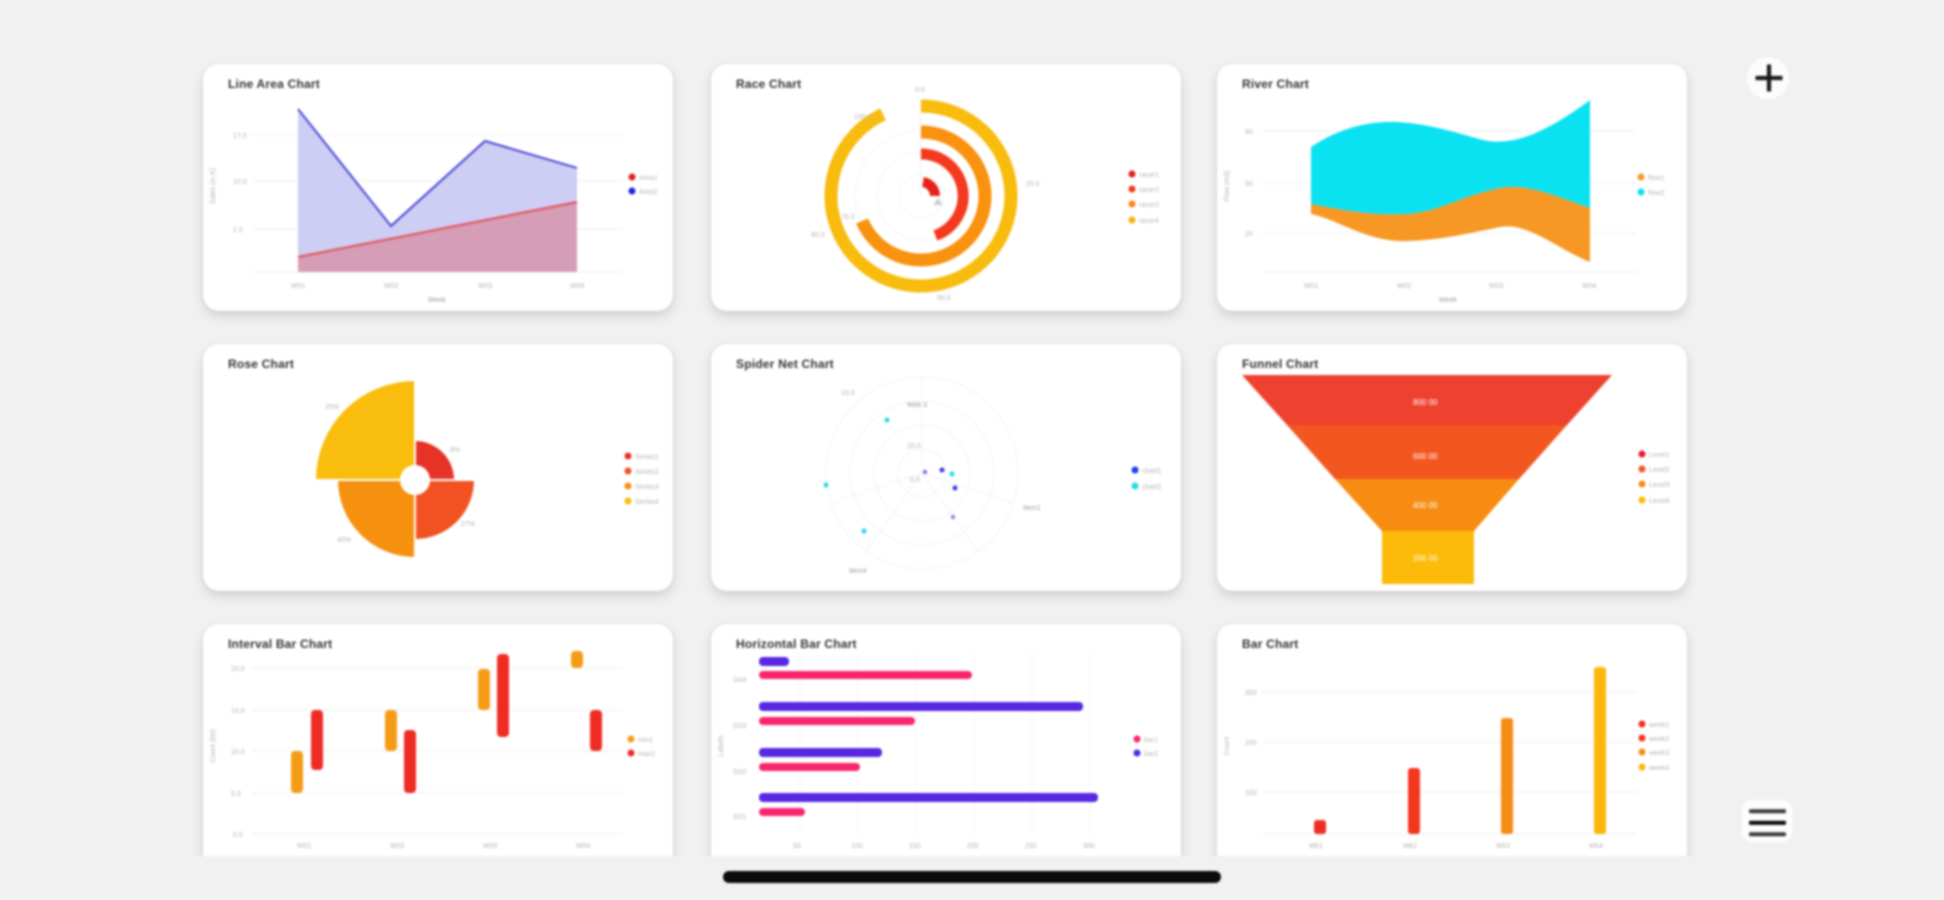  I want to click on svg-text: Level4, so click(1659, 501).